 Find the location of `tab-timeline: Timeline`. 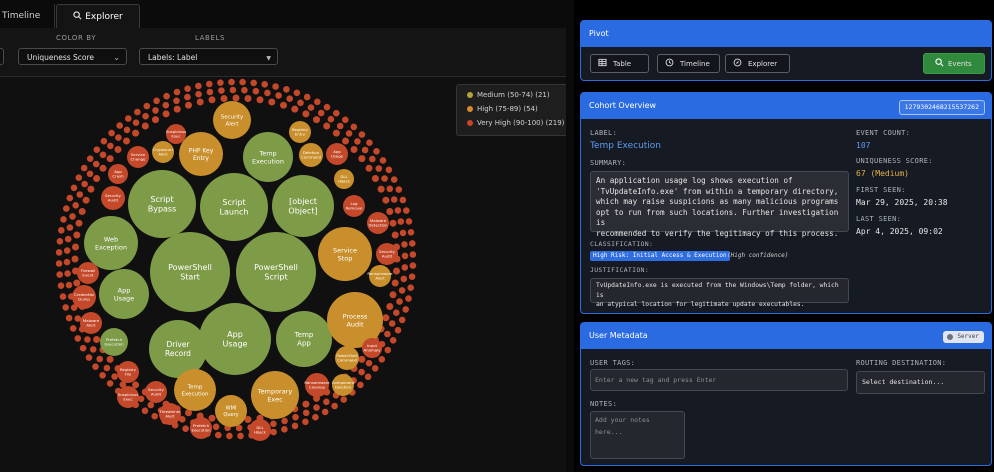

tab-timeline: Timeline is located at coordinates (27, 16).